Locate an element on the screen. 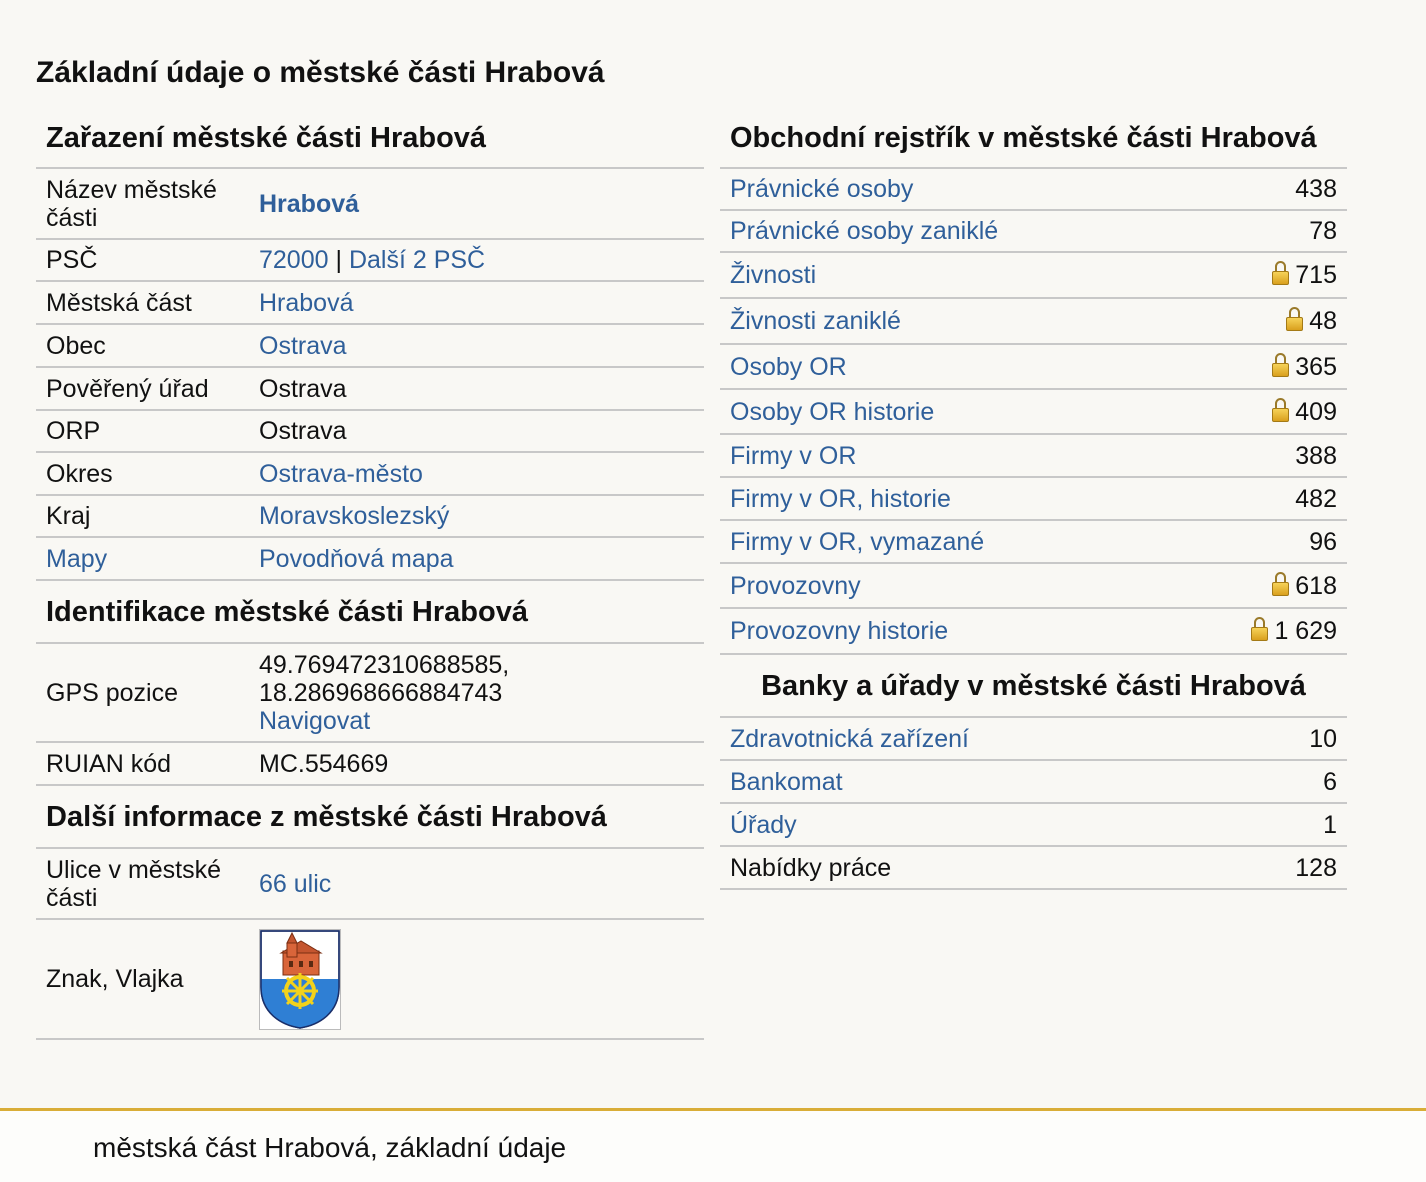 The image size is (1426, 1182). table-row: Provozovny 618 is located at coordinates (1033, 586).